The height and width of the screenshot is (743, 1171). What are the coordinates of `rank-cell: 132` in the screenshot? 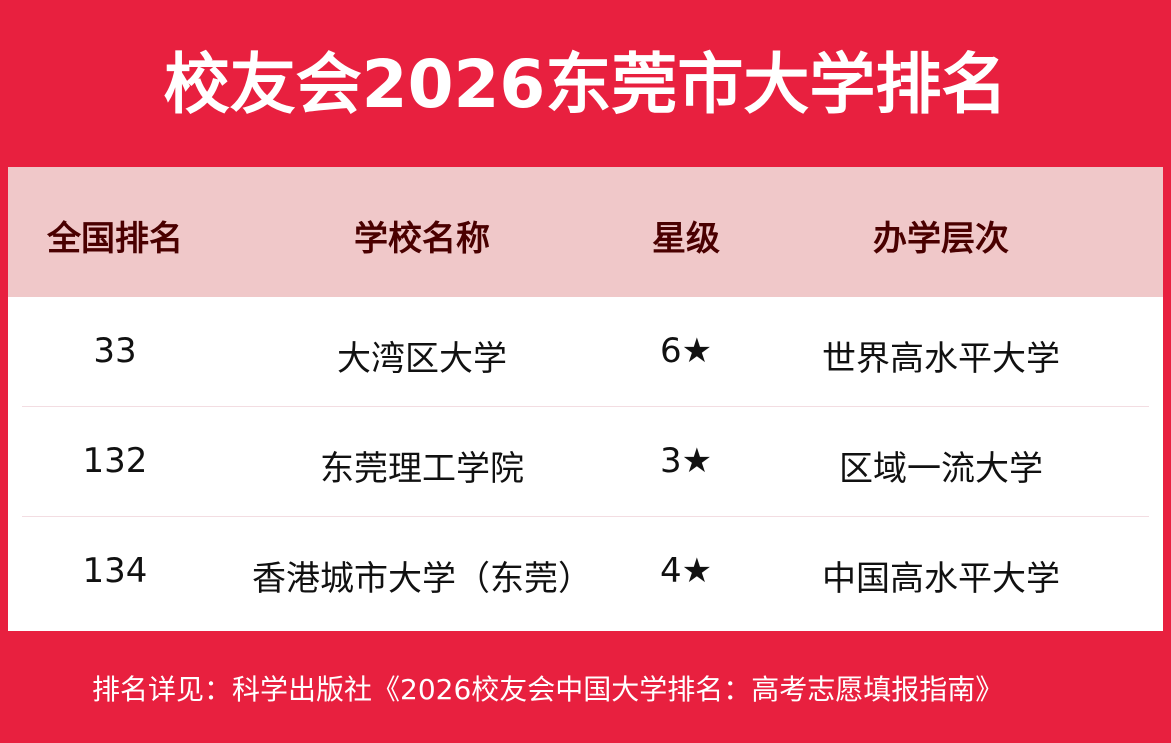 It's located at (115, 461).